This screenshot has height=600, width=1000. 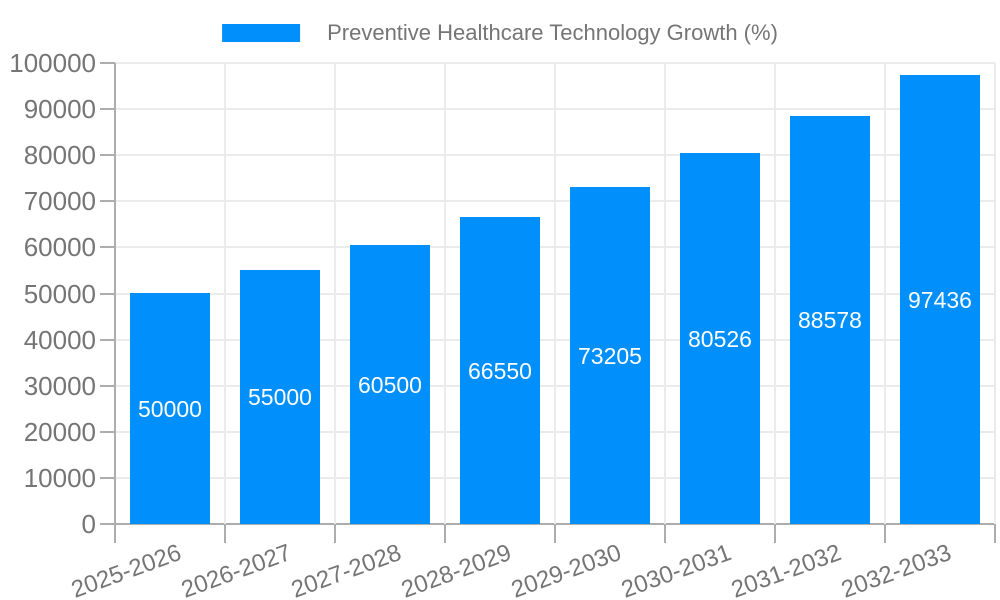 I want to click on bar-value-label: 60500, so click(x=390, y=385).